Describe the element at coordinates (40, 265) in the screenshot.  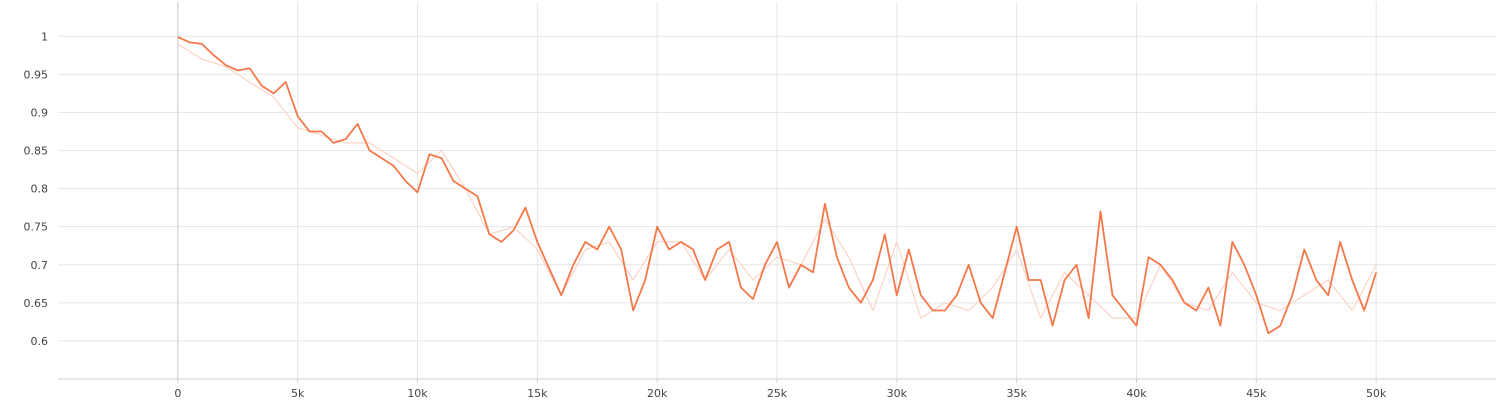
I see `y-tick-label: 0.7` at that location.